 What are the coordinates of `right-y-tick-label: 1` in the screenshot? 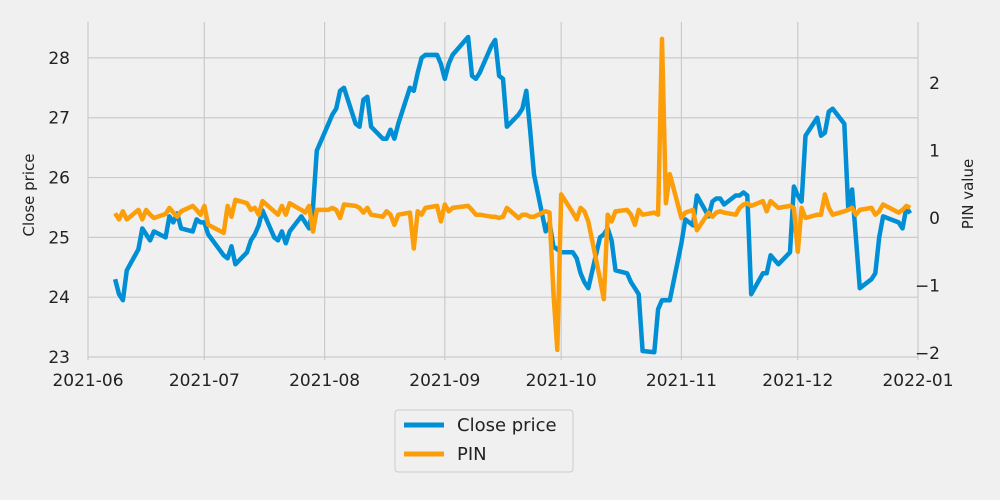 It's located at (934, 151).